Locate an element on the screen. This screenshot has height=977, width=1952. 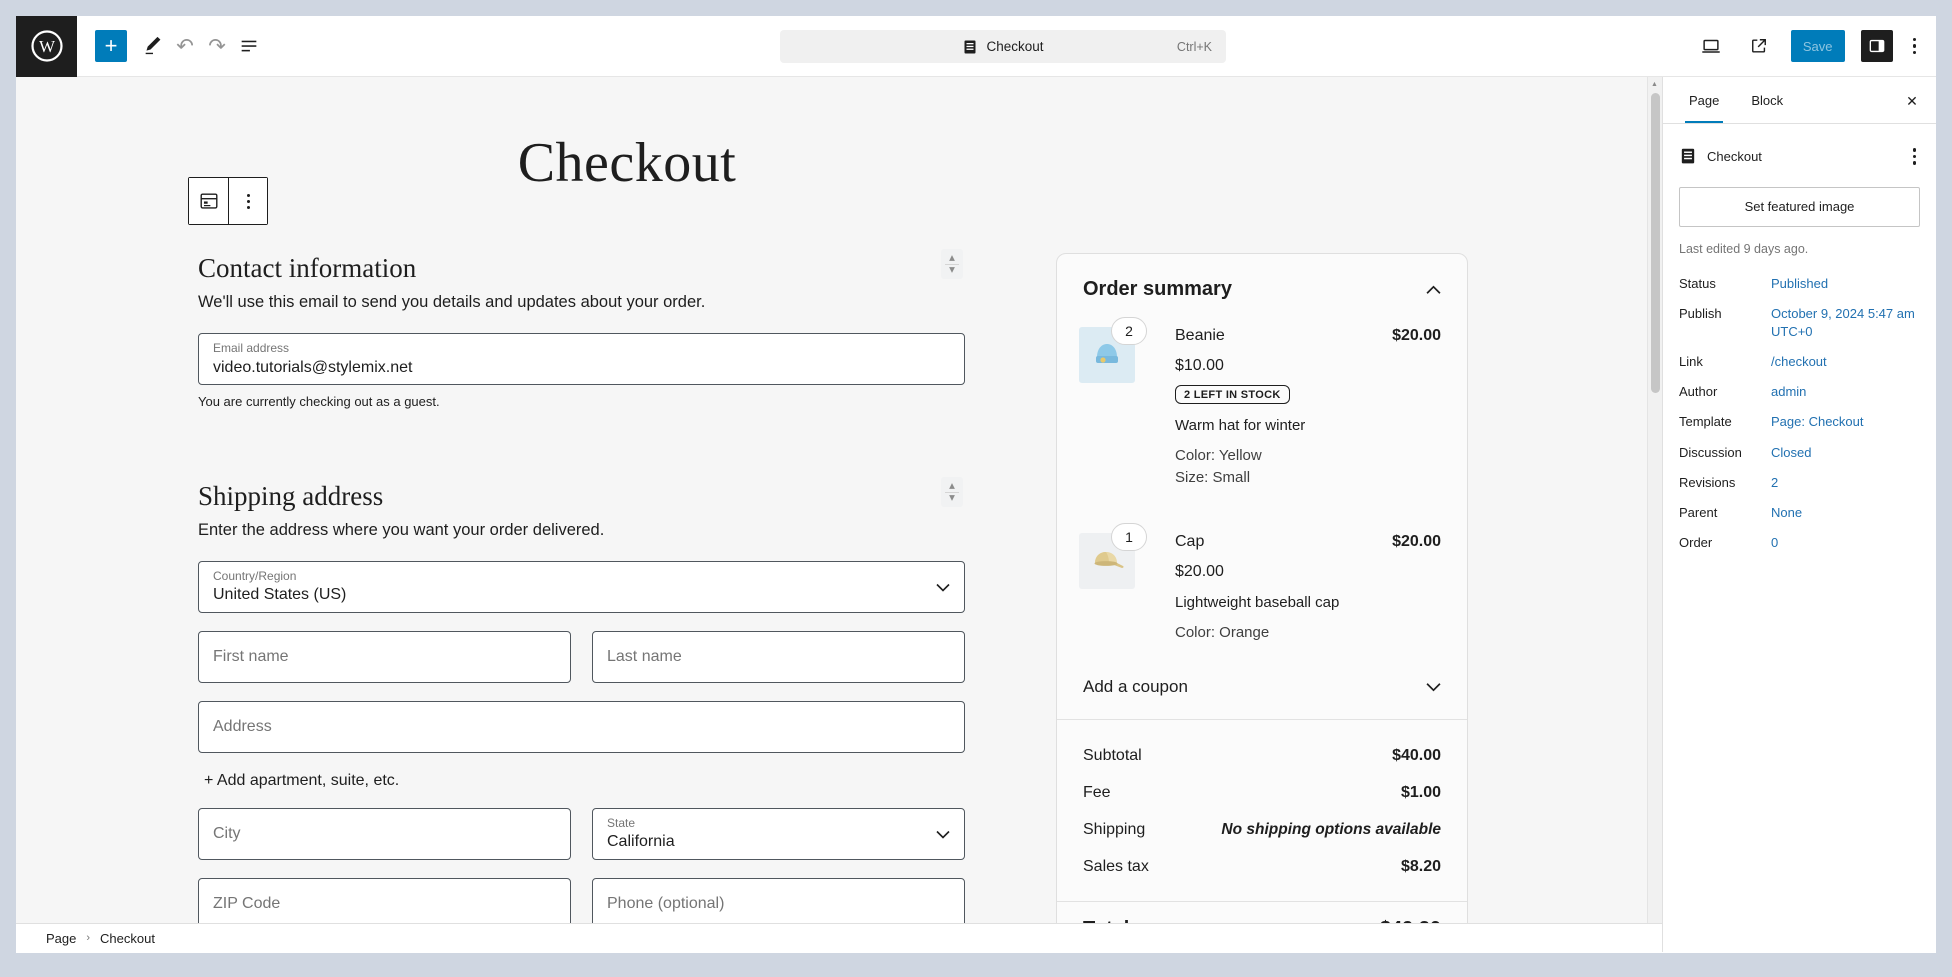
scroll-up-icon: ▲ is located at coordinates (1654, 84).